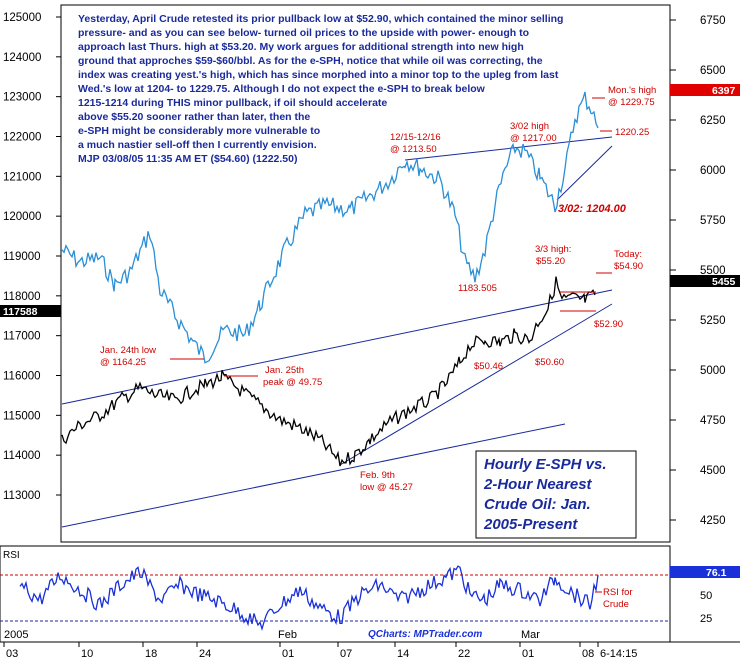 Image resolution: width=740 pixels, height=664 pixels. What do you see at coordinates (22, 177) in the screenshot?
I see `left-tick-label: 121000` at bounding box center [22, 177].